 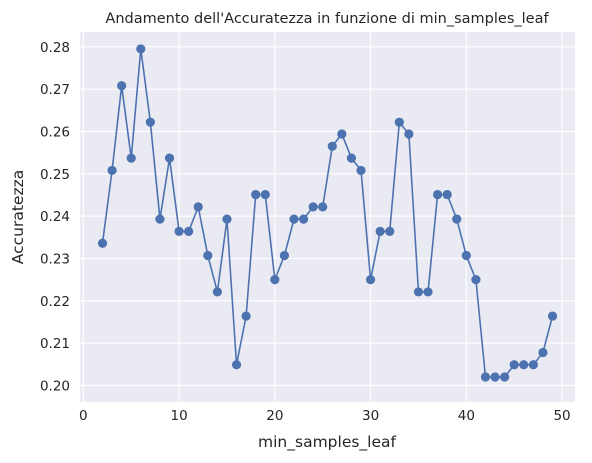 I want to click on x-tick-label: 40, so click(x=466, y=416).